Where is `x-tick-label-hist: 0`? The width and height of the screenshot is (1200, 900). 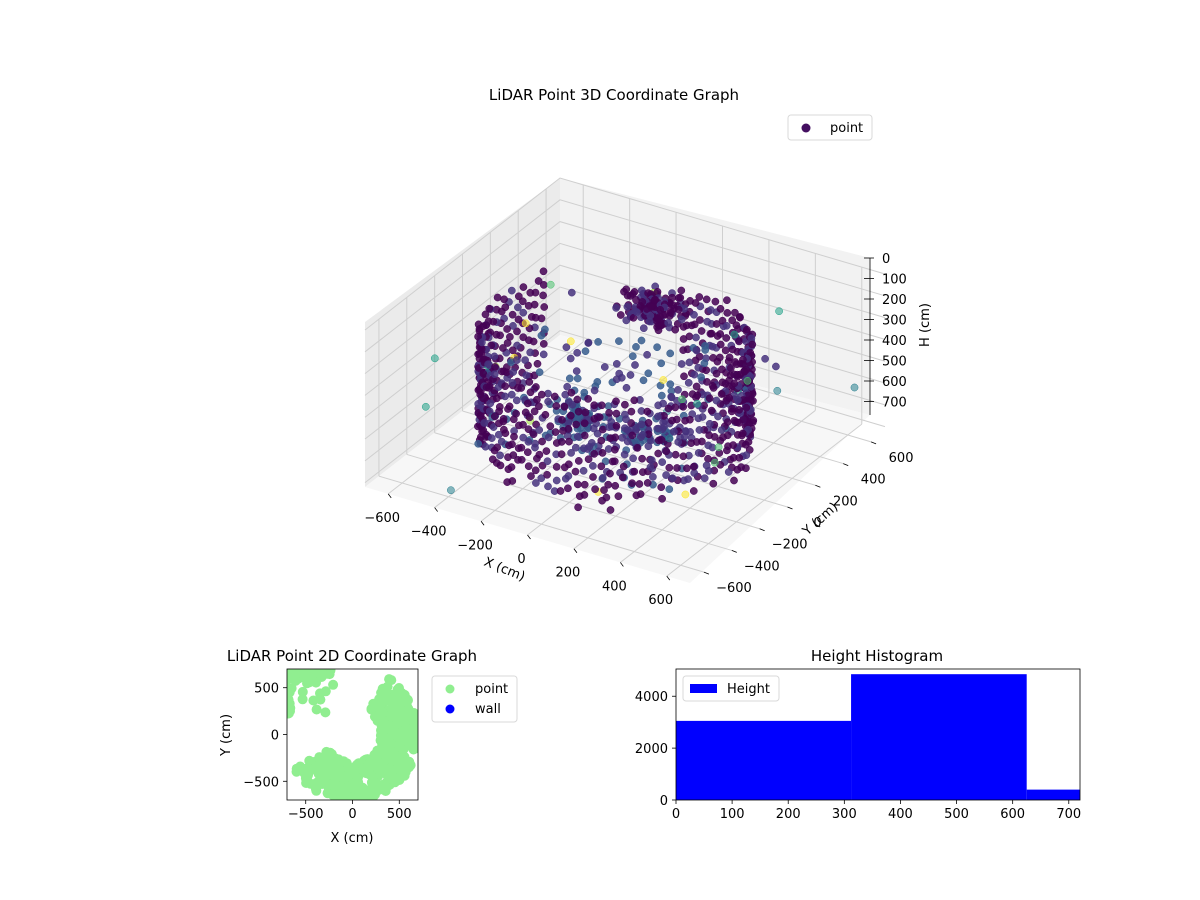 x-tick-label-hist: 0 is located at coordinates (676, 814).